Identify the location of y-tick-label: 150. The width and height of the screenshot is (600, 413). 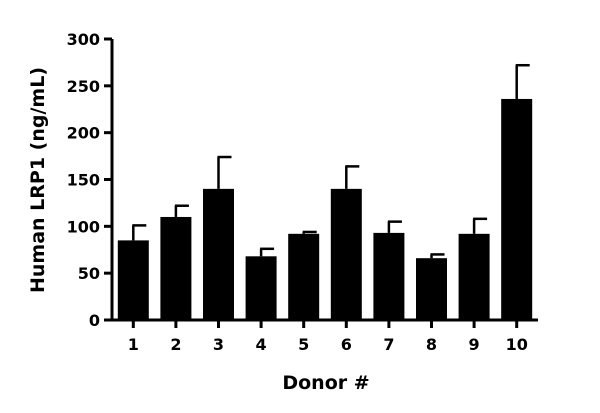
(83, 180).